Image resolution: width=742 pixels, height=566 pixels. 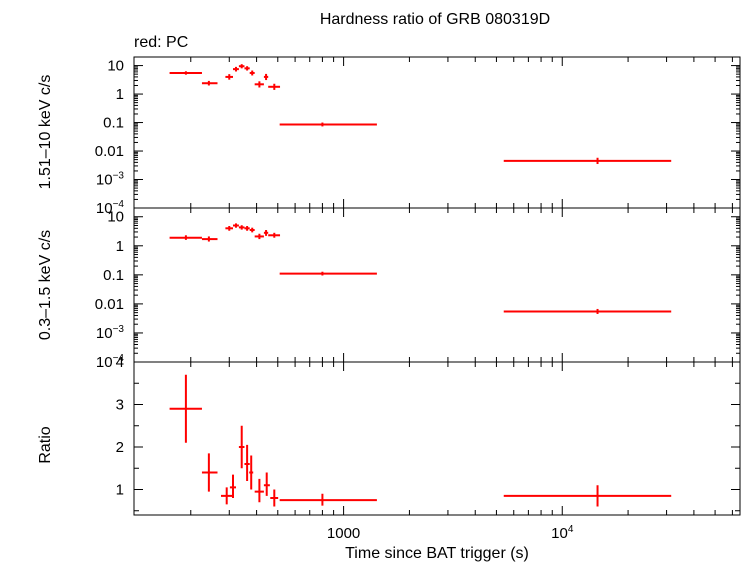 I want to click on x-tick-label: 104, so click(x=562, y=533).